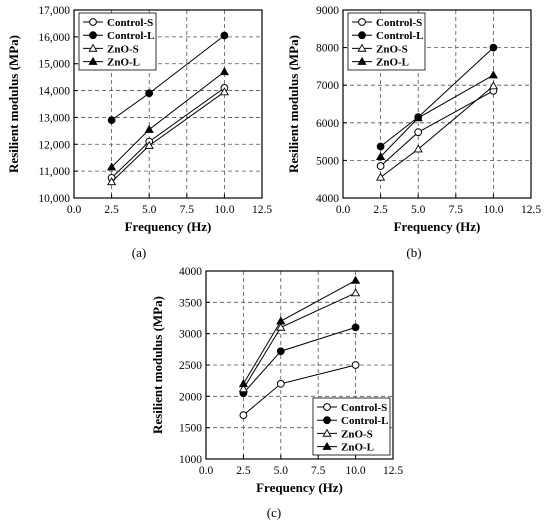 The image size is (550, 523). What do you see at coordinates (93, 22) in the screenshot?
I see `legend-marker-control-s` at bounding box center [93, 22].